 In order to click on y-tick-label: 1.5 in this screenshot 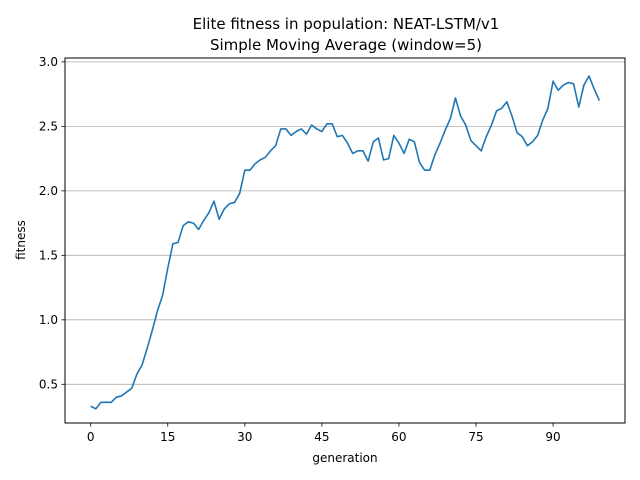, I will do `click(48, 255)`.